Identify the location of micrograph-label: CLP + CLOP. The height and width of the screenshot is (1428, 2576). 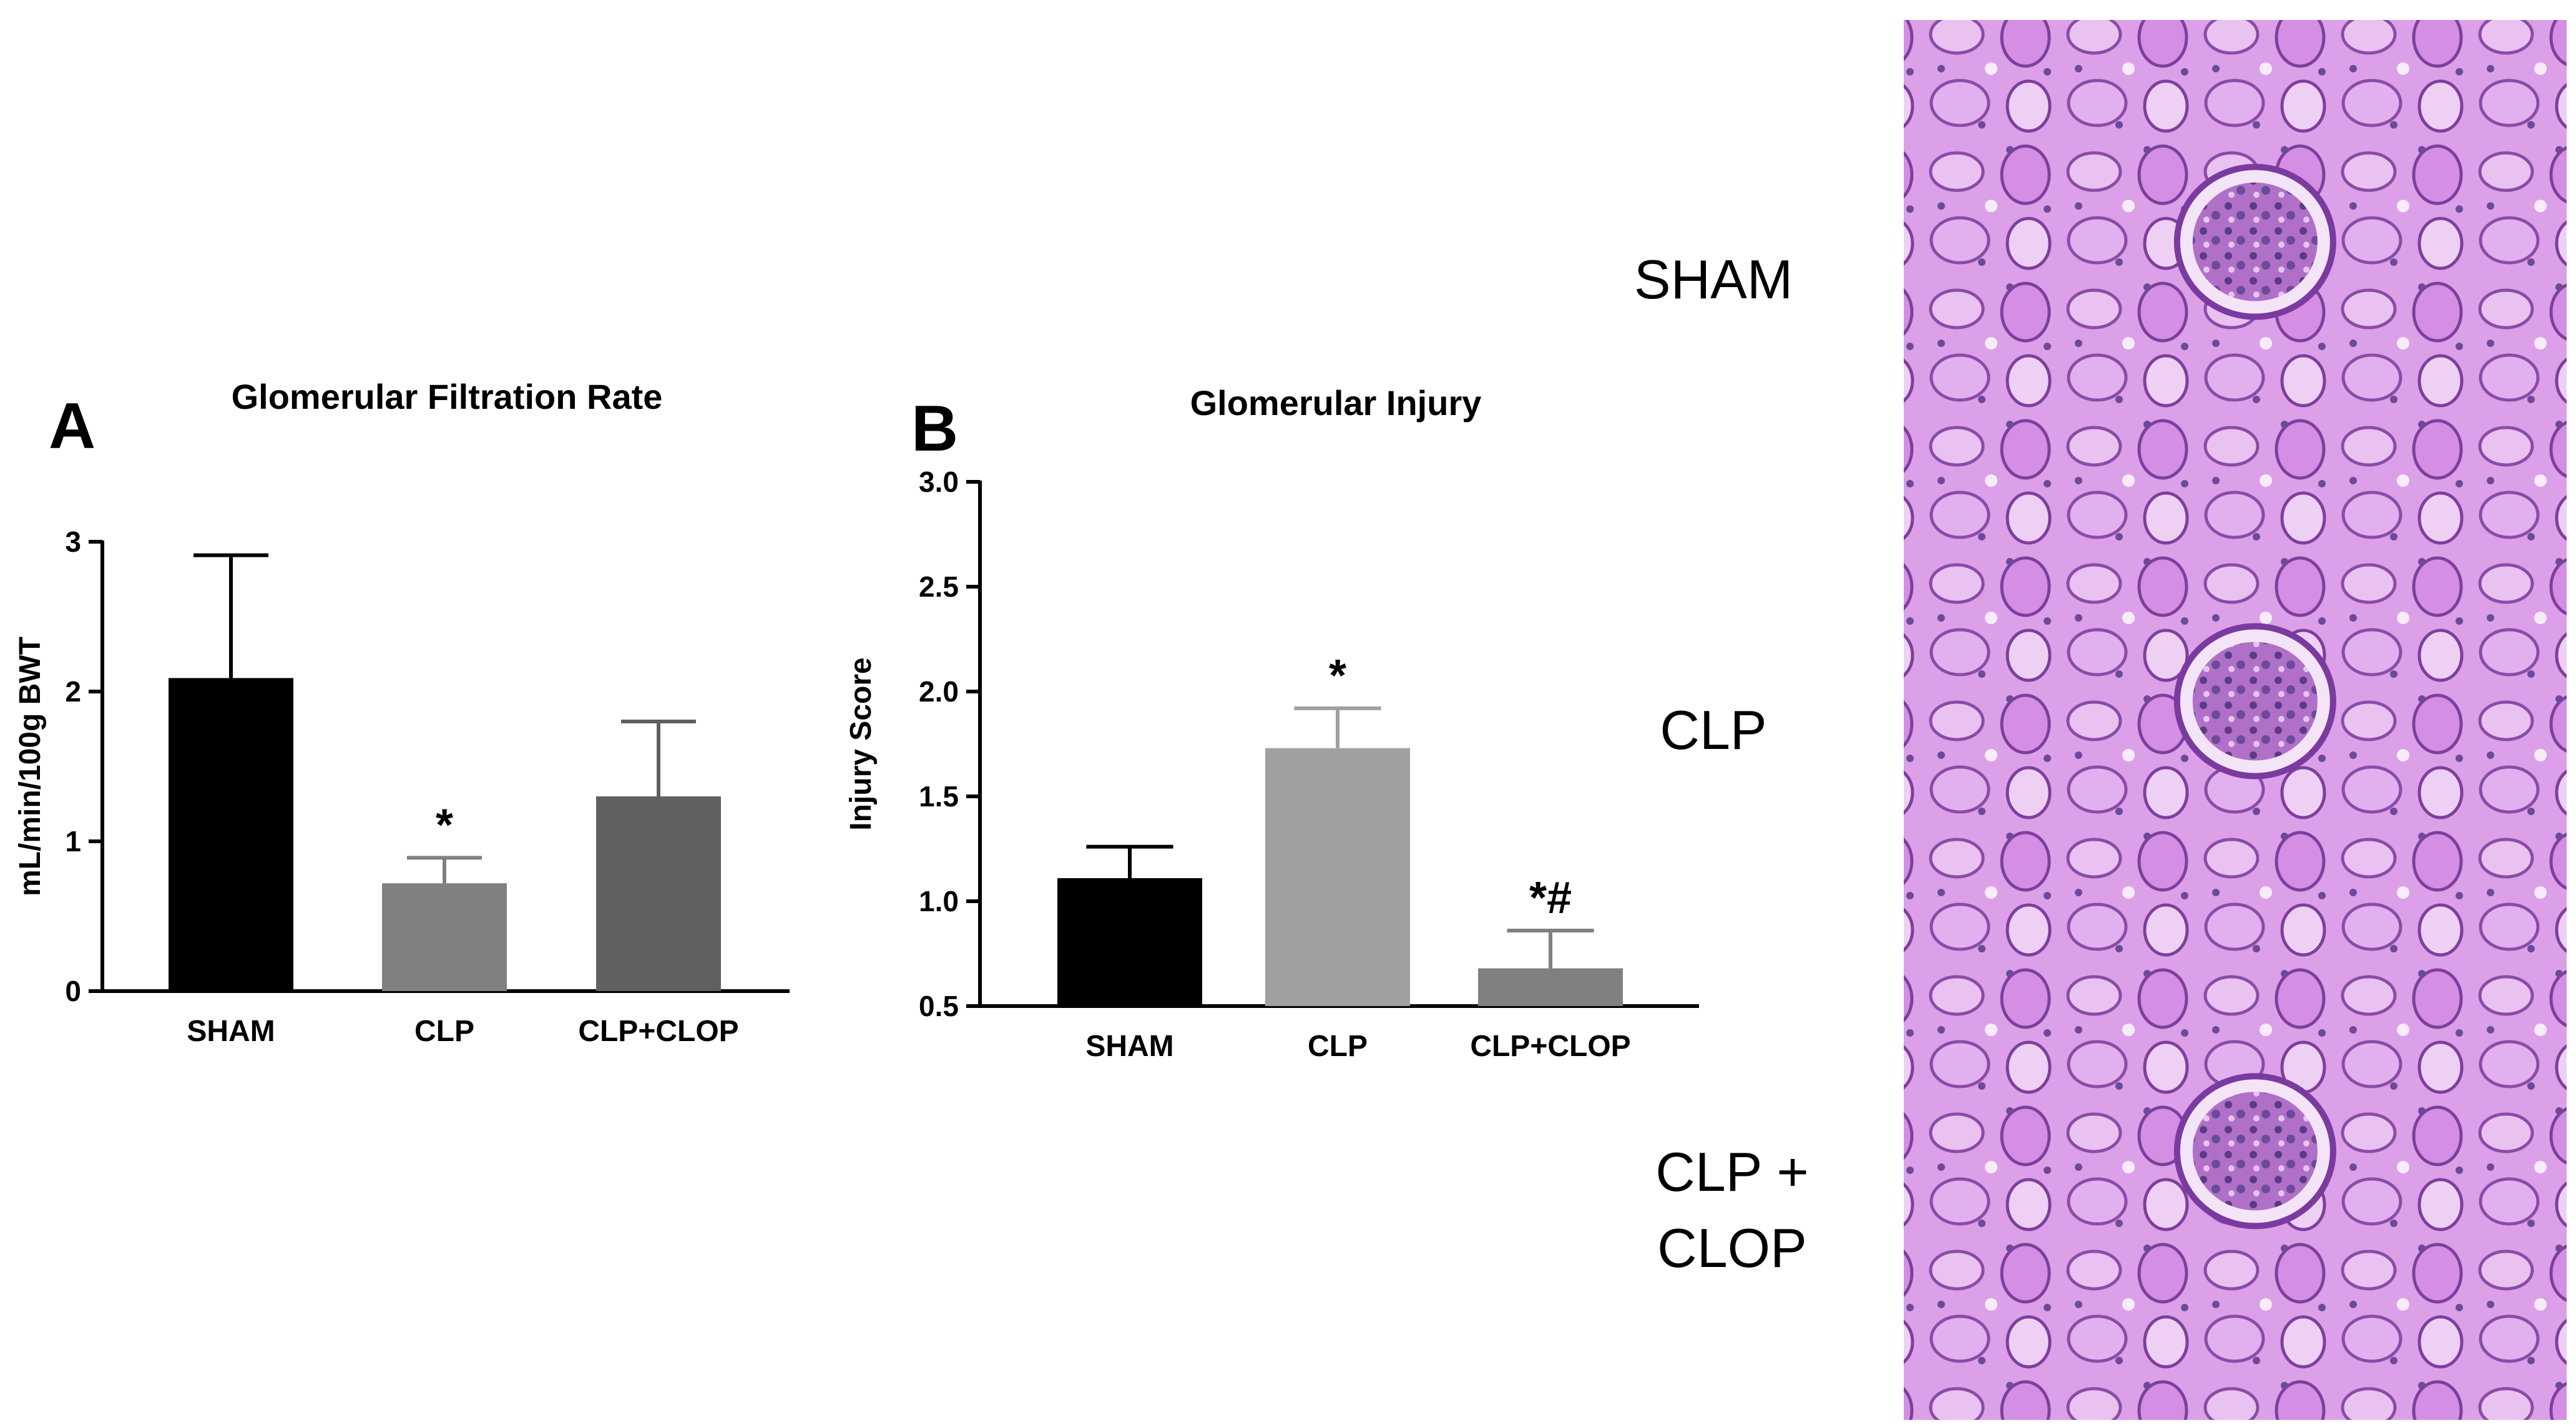
(1731, 1210).